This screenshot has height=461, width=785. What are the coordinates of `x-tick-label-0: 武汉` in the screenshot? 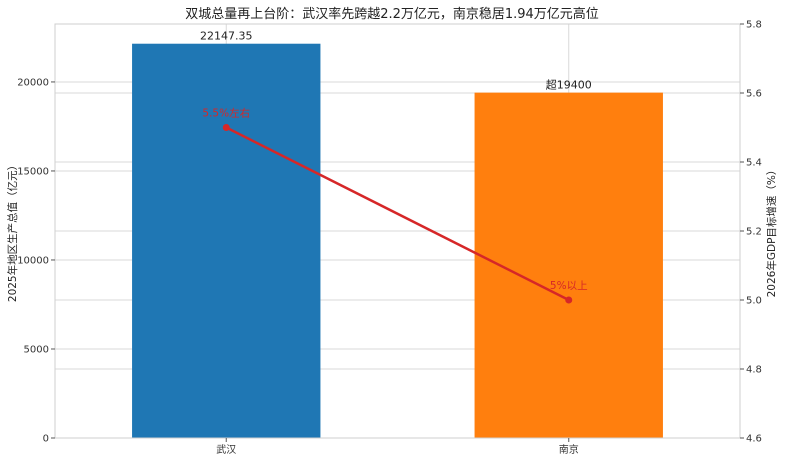 It's located at (226, 449).